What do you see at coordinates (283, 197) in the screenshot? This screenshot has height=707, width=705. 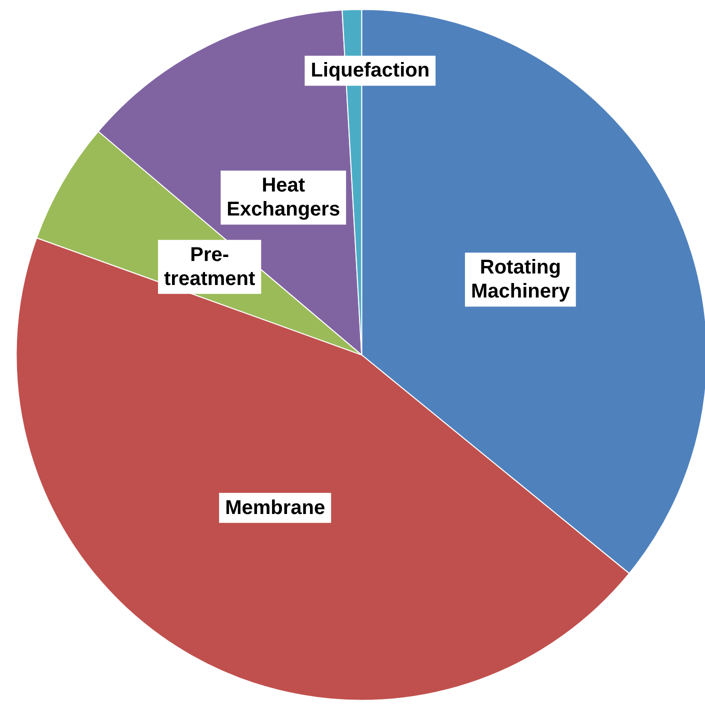 I see `slice-label: Heat Exchangers` at bounding box center [283, 197].